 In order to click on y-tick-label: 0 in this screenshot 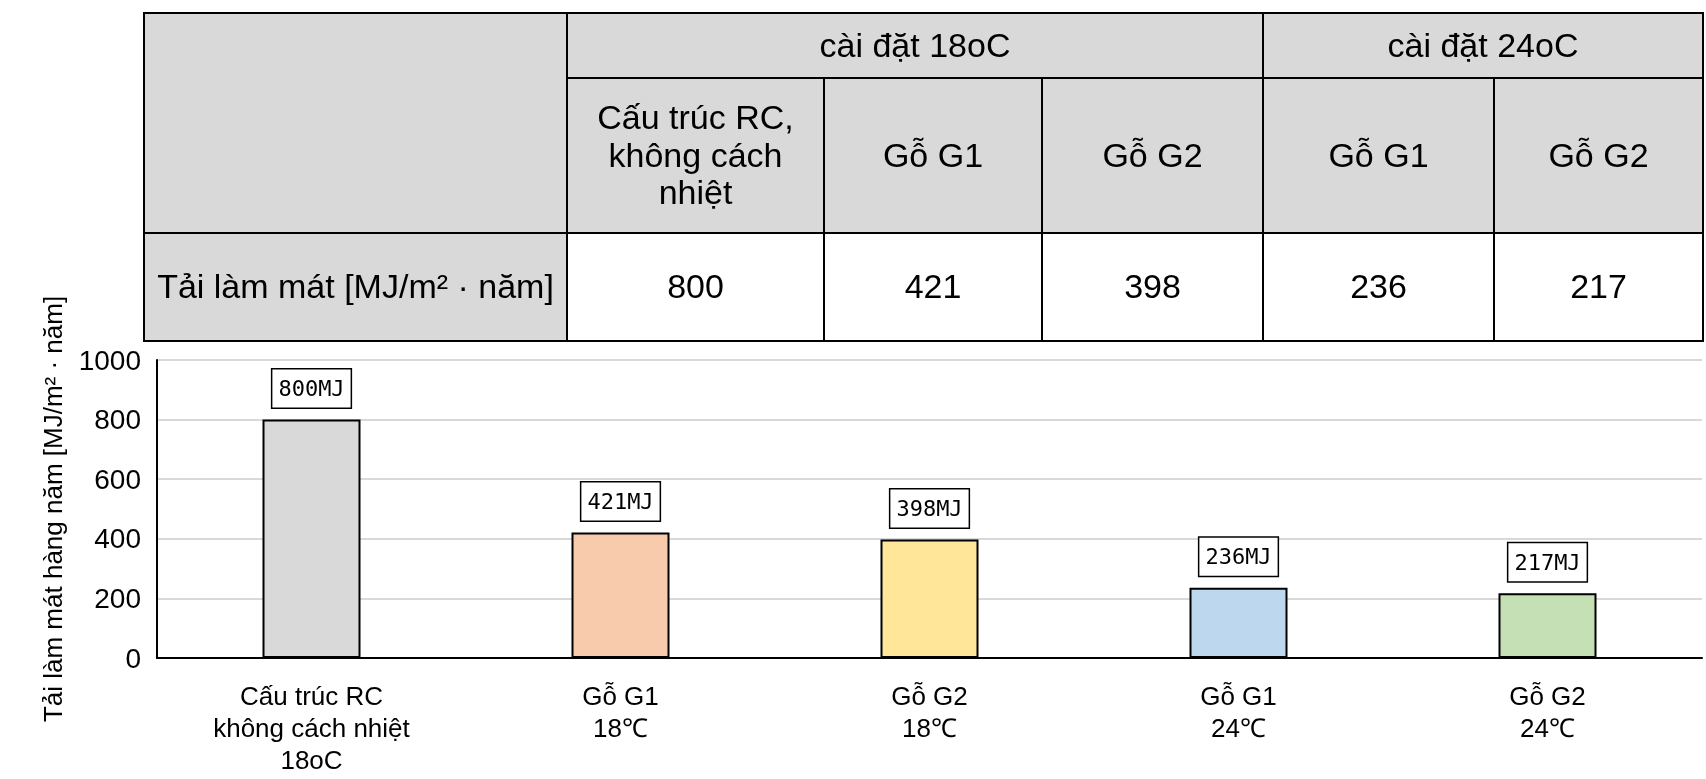, I will do `click(133, 658)`.